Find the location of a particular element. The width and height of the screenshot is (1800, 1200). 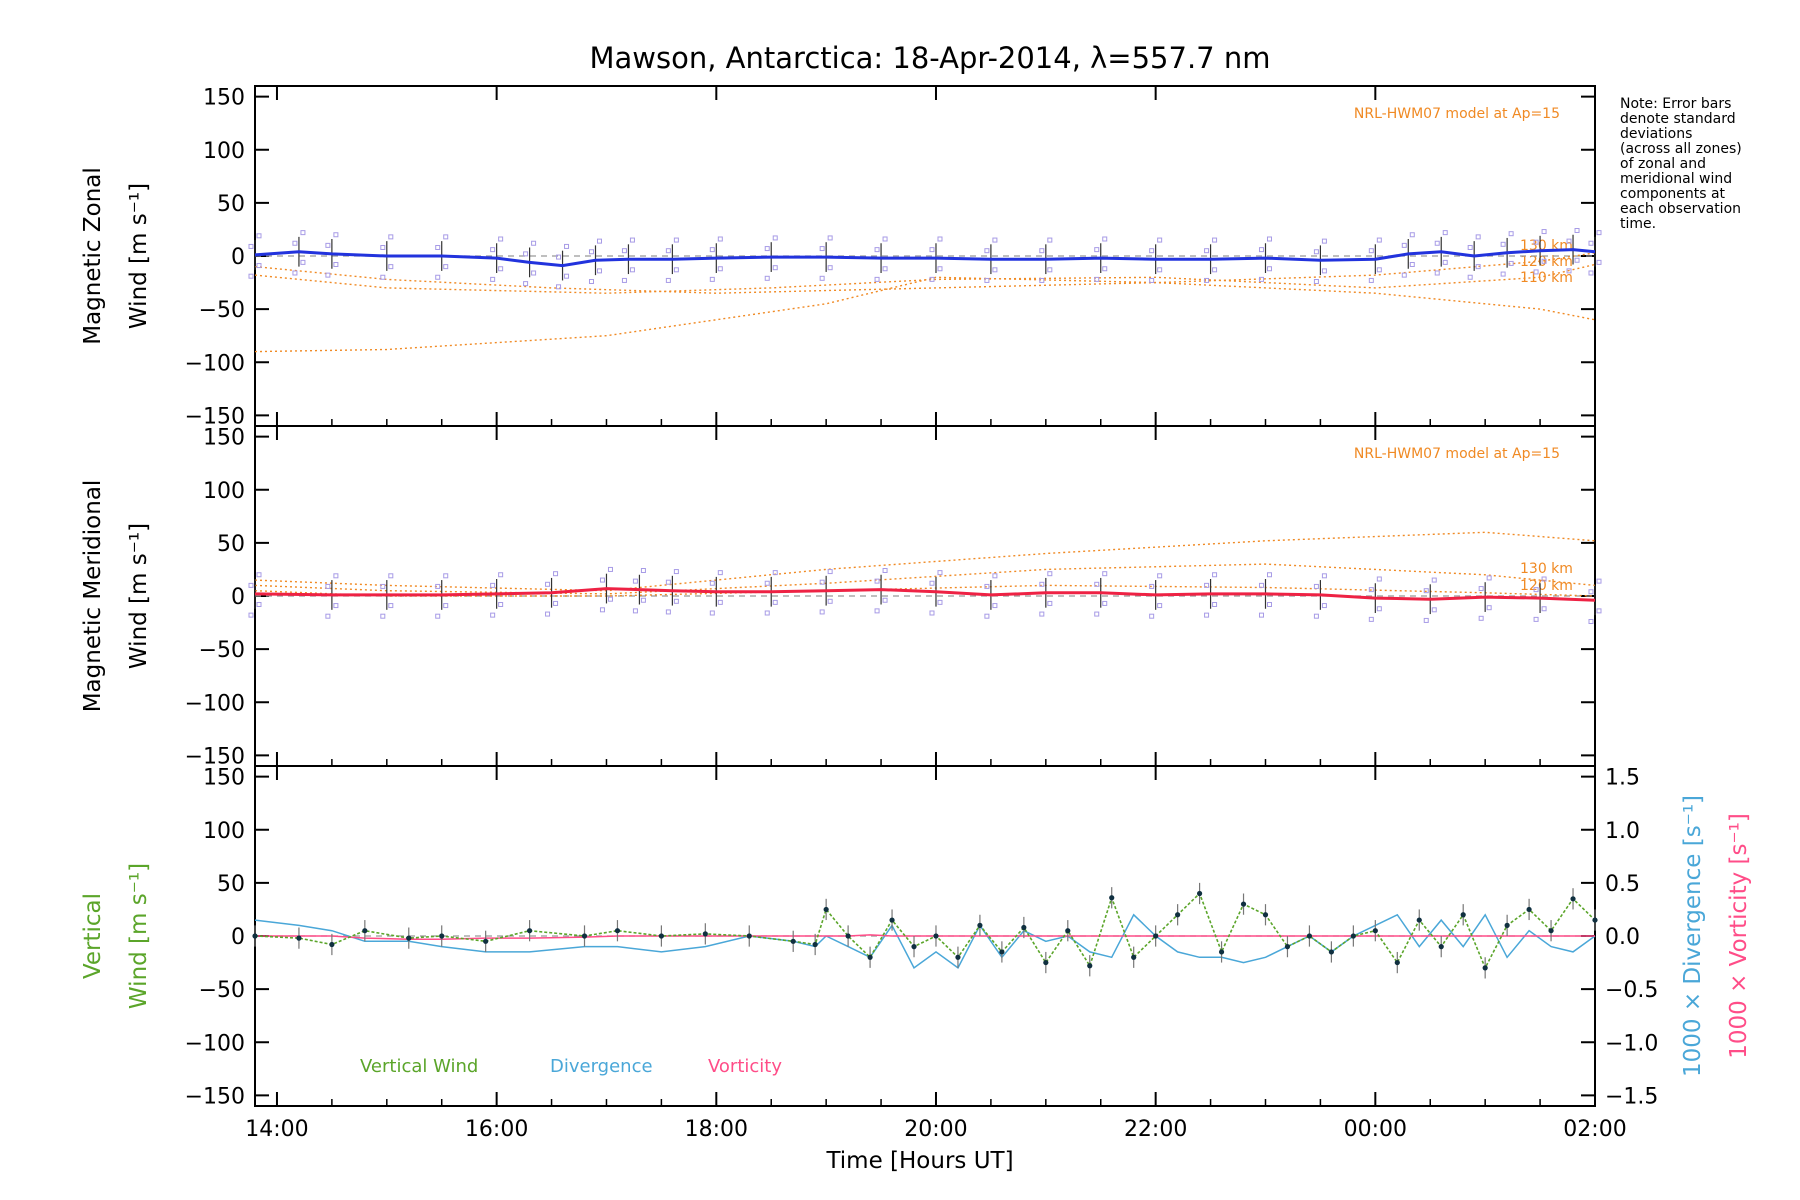

y-tick-label-1-4: −50 is located at coordinates (222, 650).